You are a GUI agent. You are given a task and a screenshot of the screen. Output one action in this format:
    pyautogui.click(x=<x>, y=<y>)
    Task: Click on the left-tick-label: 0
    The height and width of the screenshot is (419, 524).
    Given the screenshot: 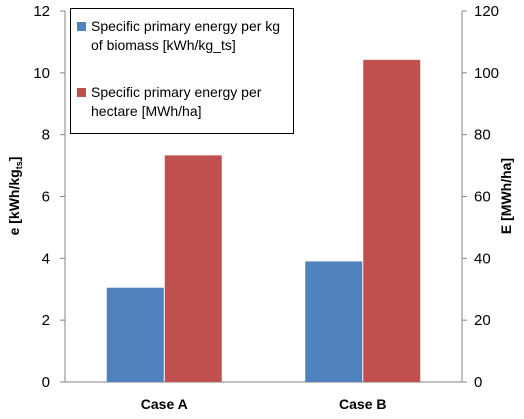 What is the action you would take?
    pyautogui.click(x=46, y=382)
    